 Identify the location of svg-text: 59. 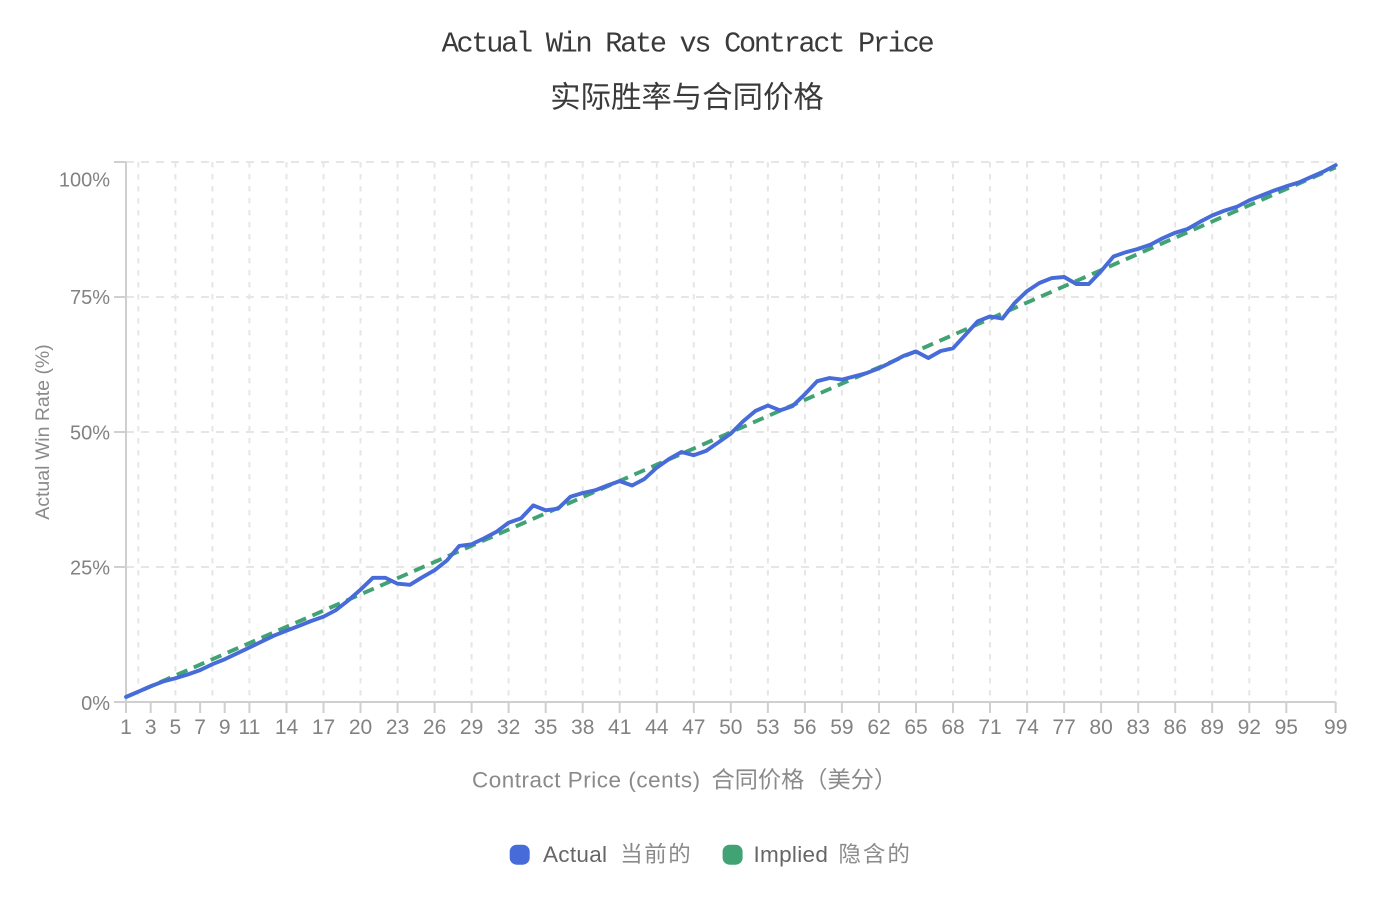
(841, 727).